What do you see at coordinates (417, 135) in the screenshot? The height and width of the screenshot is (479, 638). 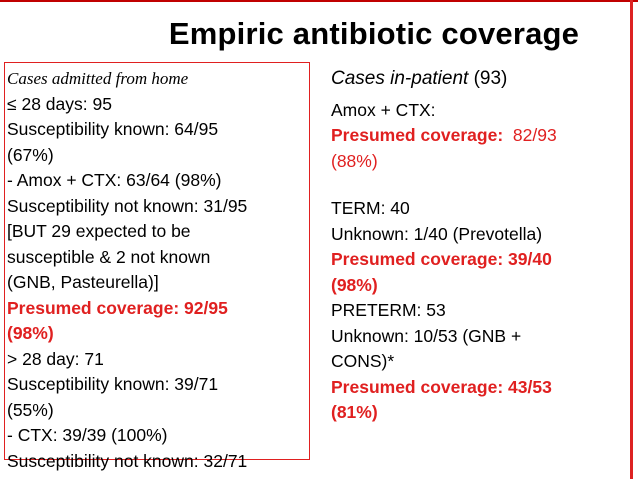 I see `presumed-coverage-a-label: Presumed coverage:` at bounding box center [417, 135].